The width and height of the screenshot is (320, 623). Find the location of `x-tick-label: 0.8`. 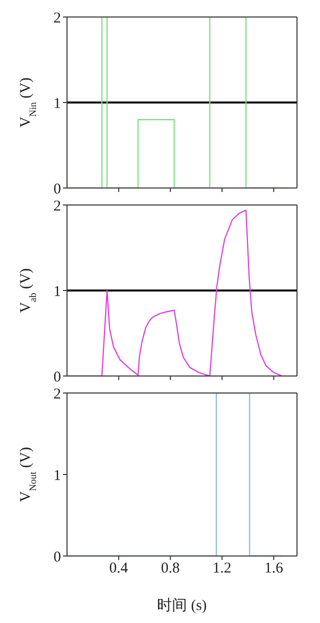

x-tick-label: 0.8 is located at coordinates (170, 568).